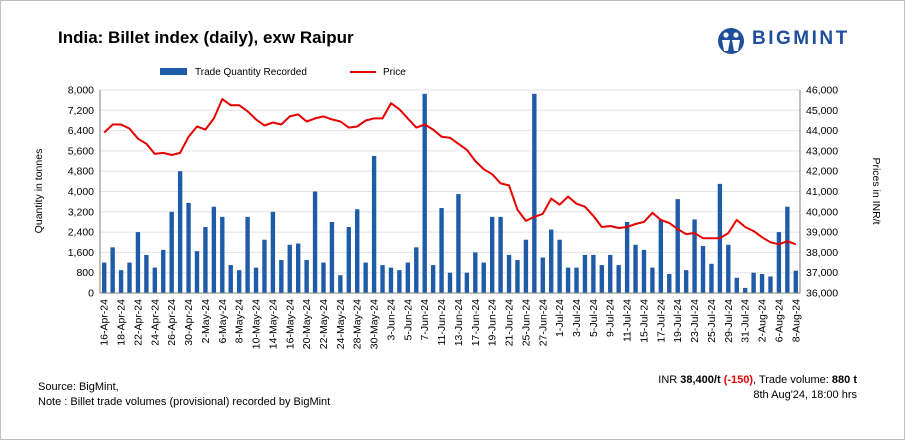  I want to click on x-tick-label: 24-May-24, so click(341, 324).